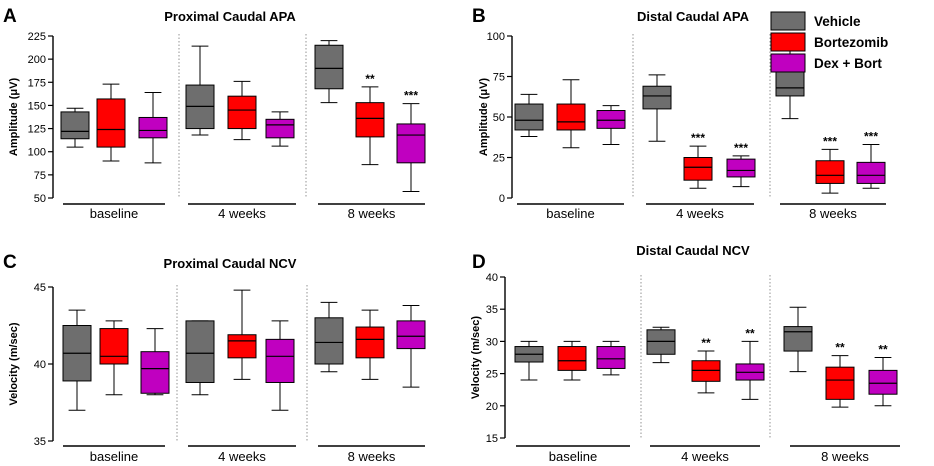 This screenshot has height=466, width=934. I want to click on panel-letter: D, so click(479, 262).